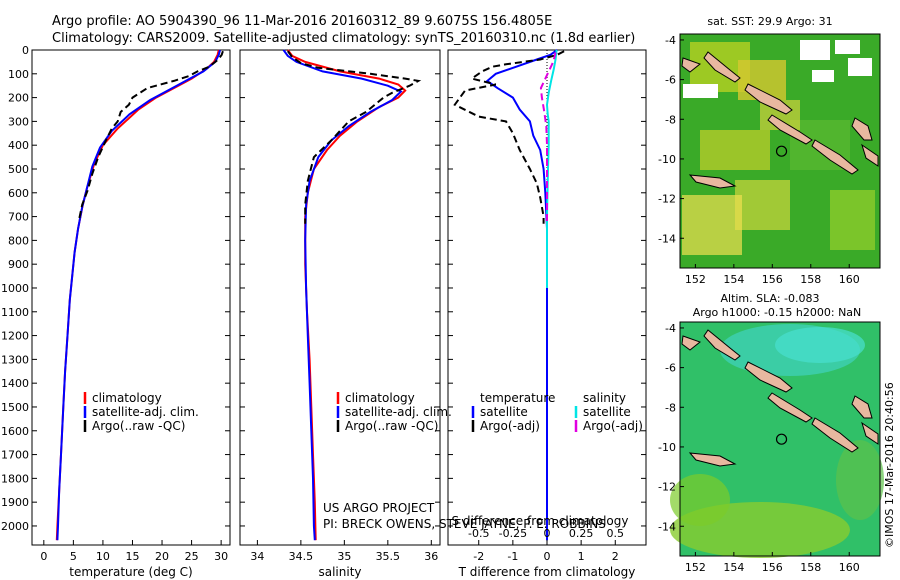  I want to click on legend-label-satellite: satellite-adj. clim., so click(398, 412).